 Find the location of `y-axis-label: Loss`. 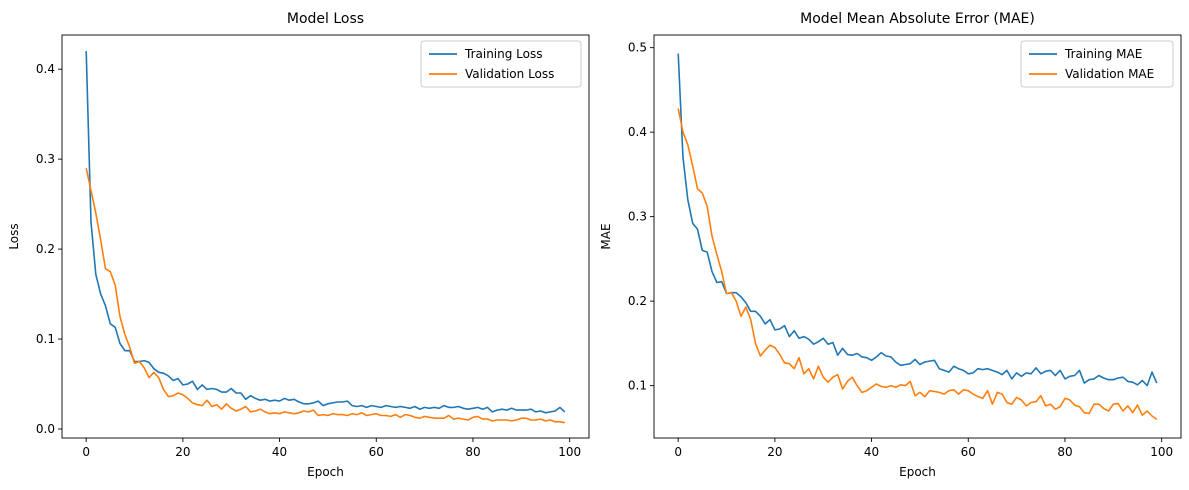

y-axis-label: Loss is located at coordinates (14, 236).